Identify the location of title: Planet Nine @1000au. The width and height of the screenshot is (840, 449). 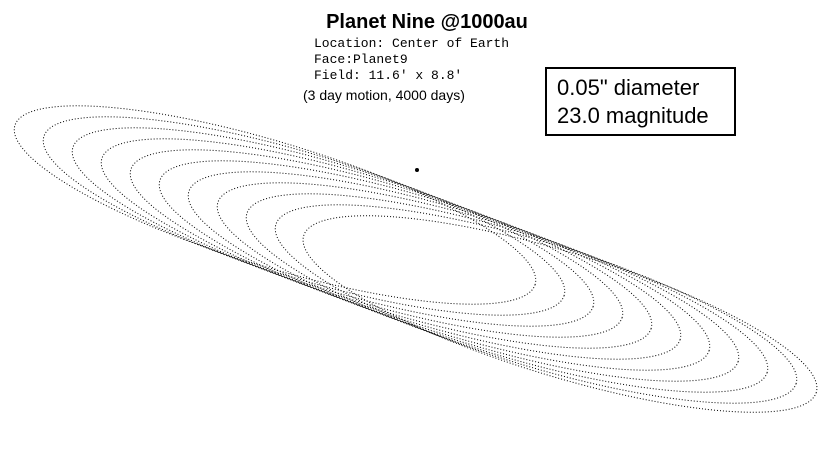
(427, 22).